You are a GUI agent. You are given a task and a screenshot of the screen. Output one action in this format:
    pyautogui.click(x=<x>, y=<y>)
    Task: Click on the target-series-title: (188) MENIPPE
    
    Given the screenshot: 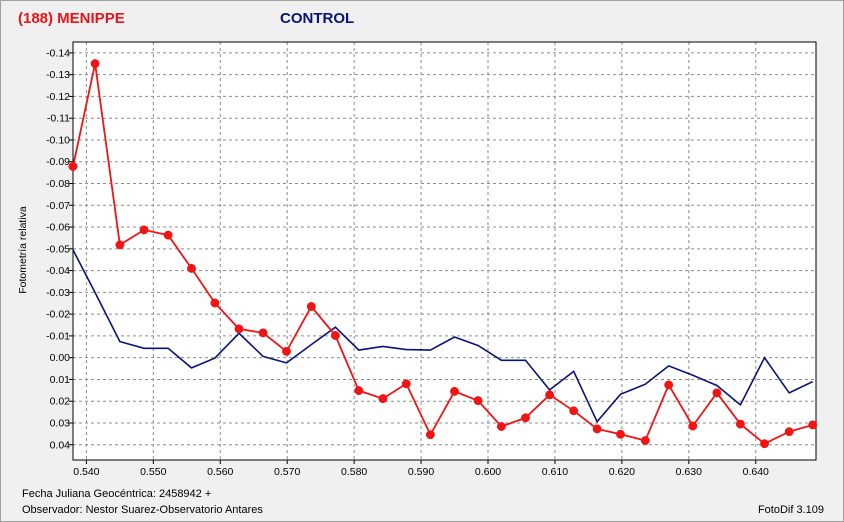 What is the action you would take?
    pyautogui.click(x=71, y=18)
    